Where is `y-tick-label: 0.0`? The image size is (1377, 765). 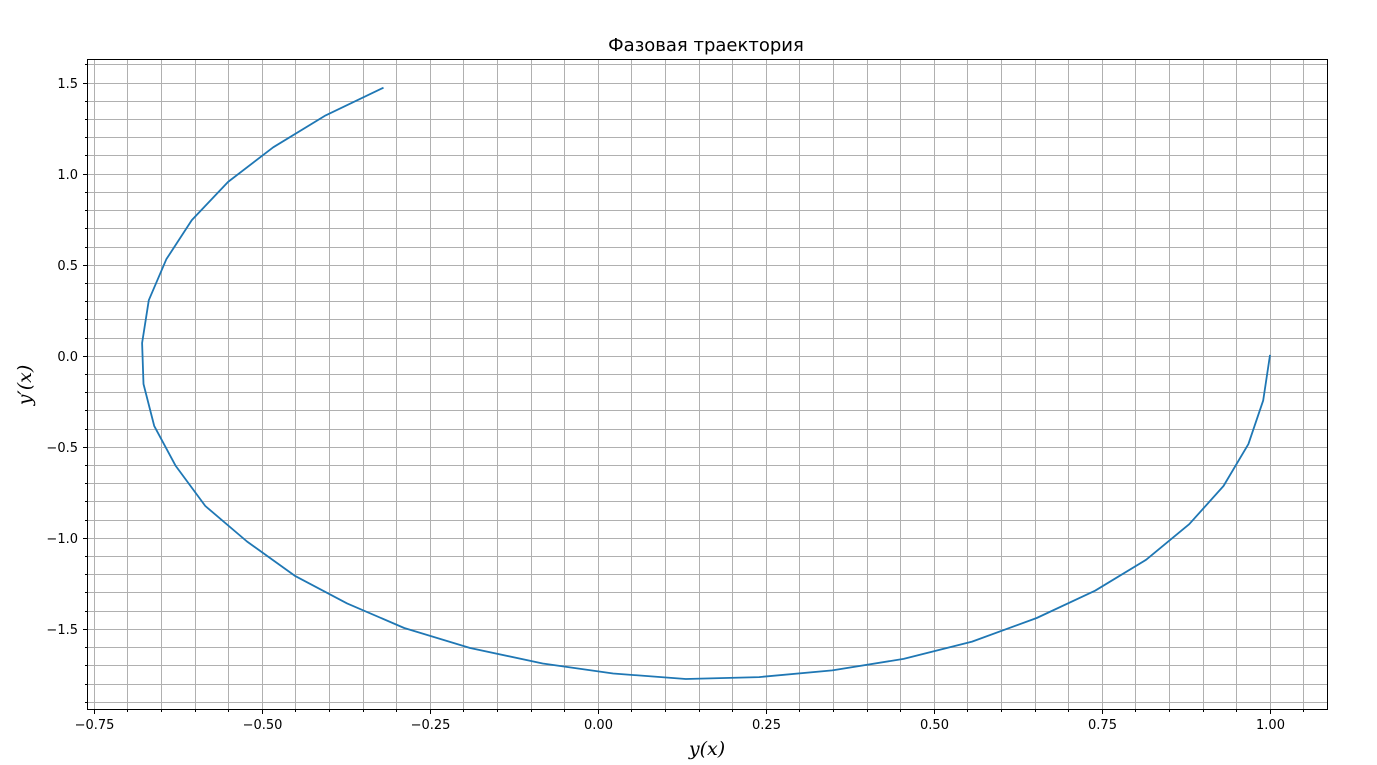
y-tick-label: 0.0 is located at coordinates (67, 357).